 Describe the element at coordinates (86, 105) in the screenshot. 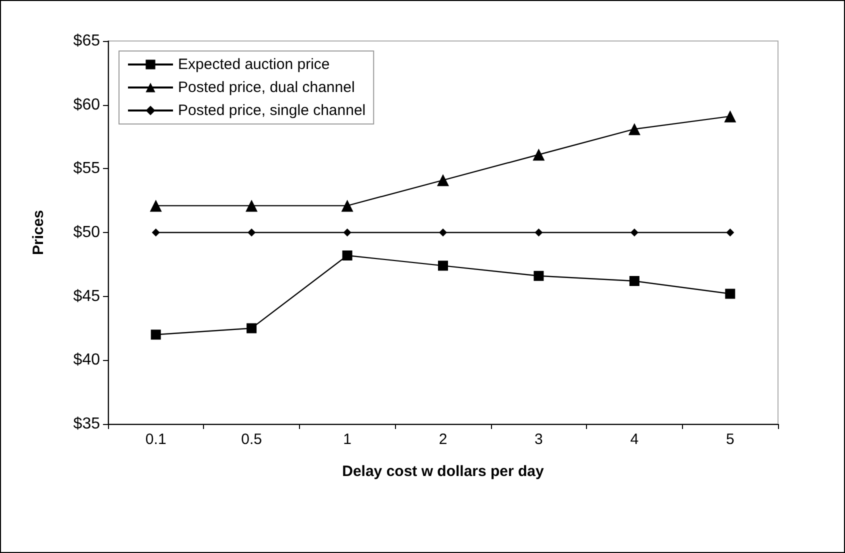

I see `y-tick-label: $60` at that location.